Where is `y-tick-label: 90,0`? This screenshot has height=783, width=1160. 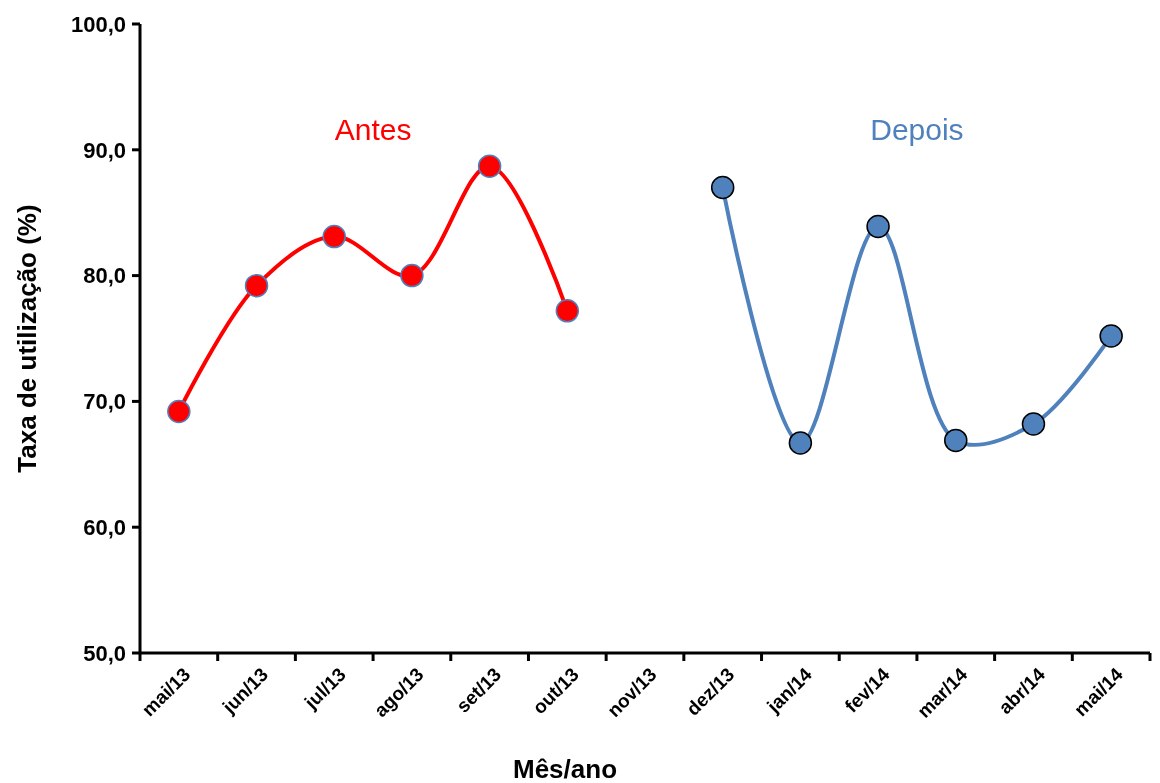 y-tick-label: 90,0 is located at coordinates (104, 150).